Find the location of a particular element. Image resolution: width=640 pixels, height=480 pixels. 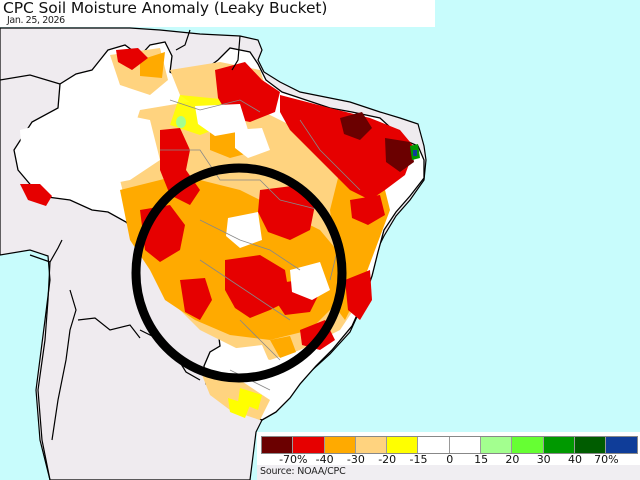

legend-label: -30 is located at coordinates (355, 459).